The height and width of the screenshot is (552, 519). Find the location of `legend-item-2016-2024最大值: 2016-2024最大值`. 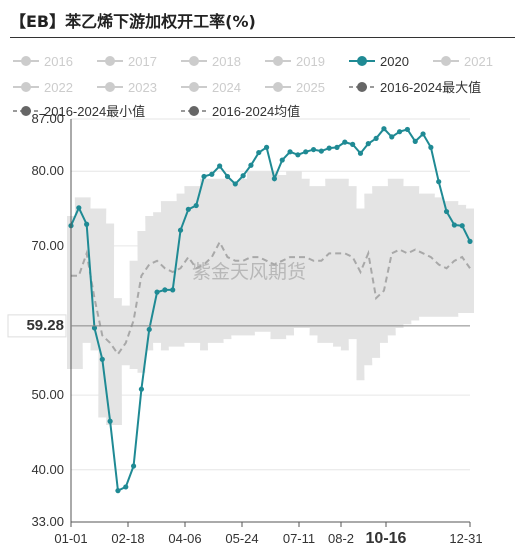

legend-item-2016-2024最大值: 2016-2024最大值 is located at coordinates (415, 87).